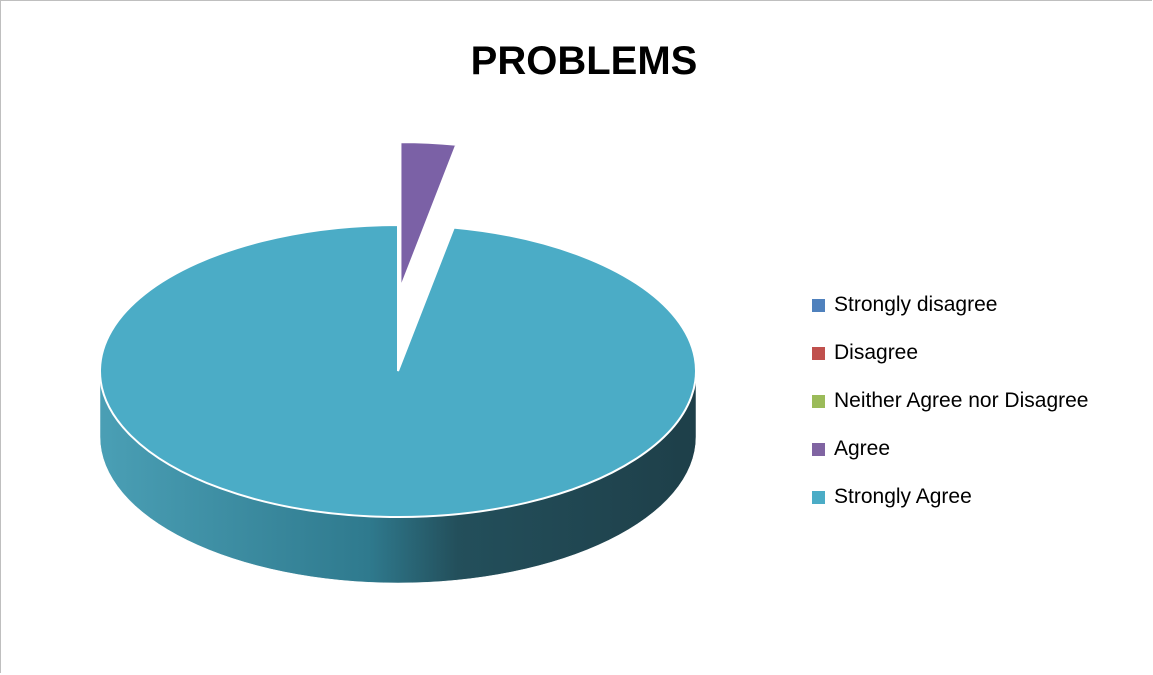 The height and width of the screenshot is (675, 1153). What do you see at coordinates (876, 352) in the screenshot?
I see `legend-label: Disagree` at bounding box center [876, 352].